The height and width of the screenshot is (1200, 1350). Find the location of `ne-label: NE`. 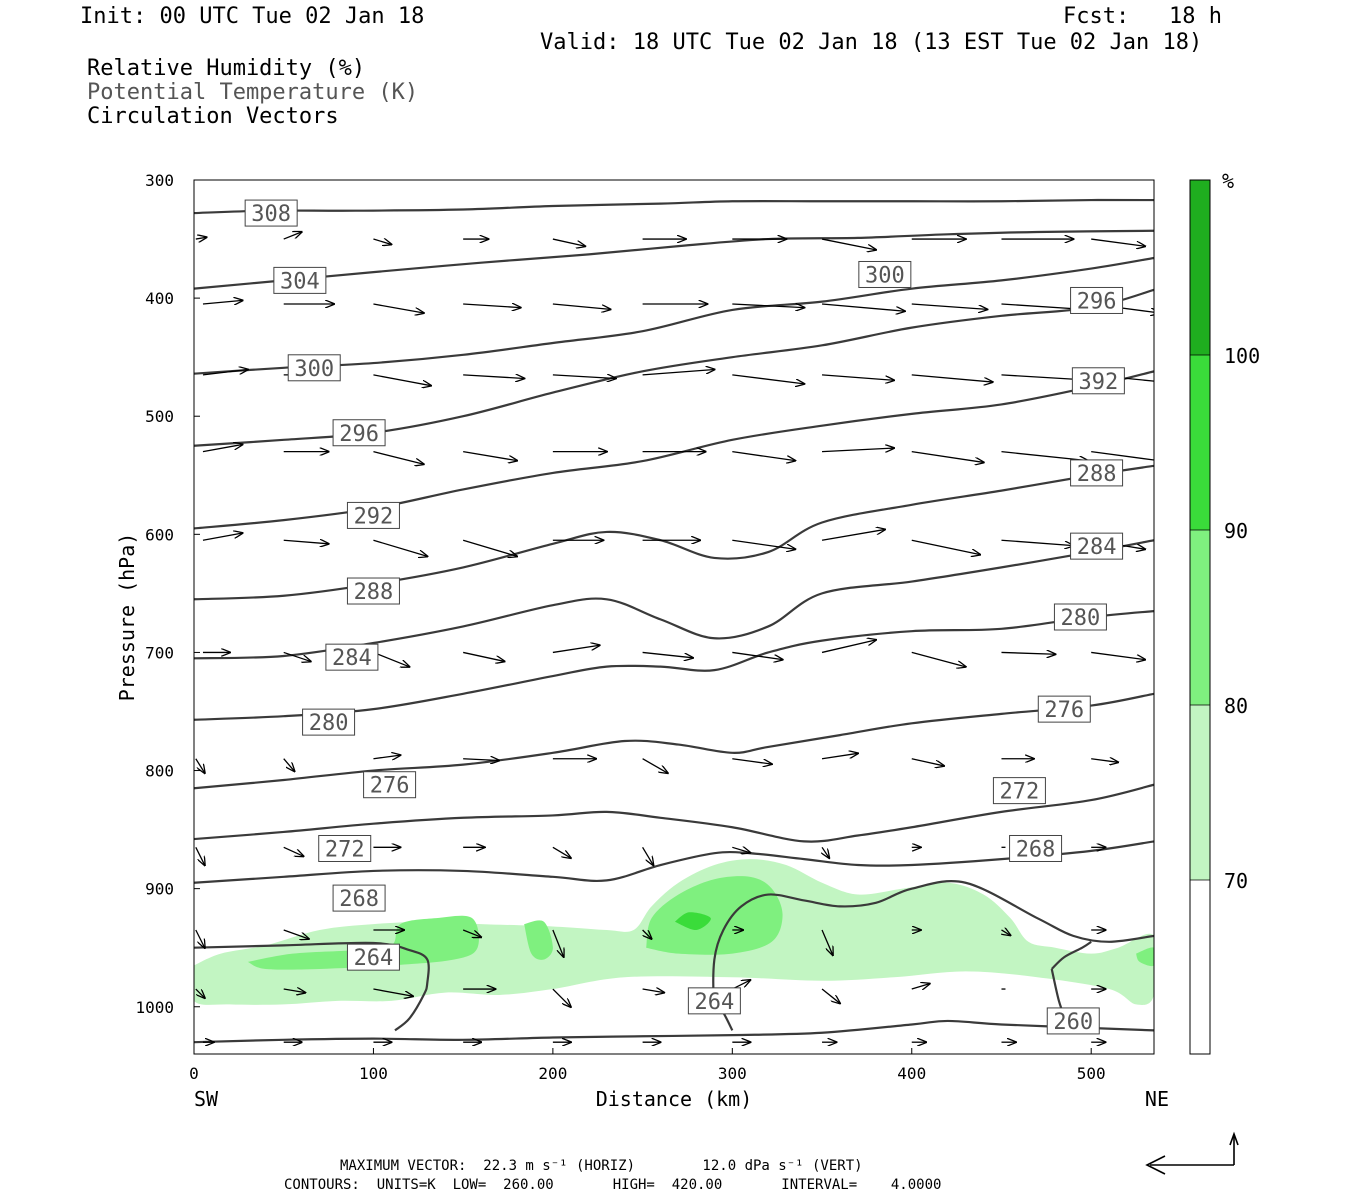

ne-label: NE is located at coordinates (1157, 1099).